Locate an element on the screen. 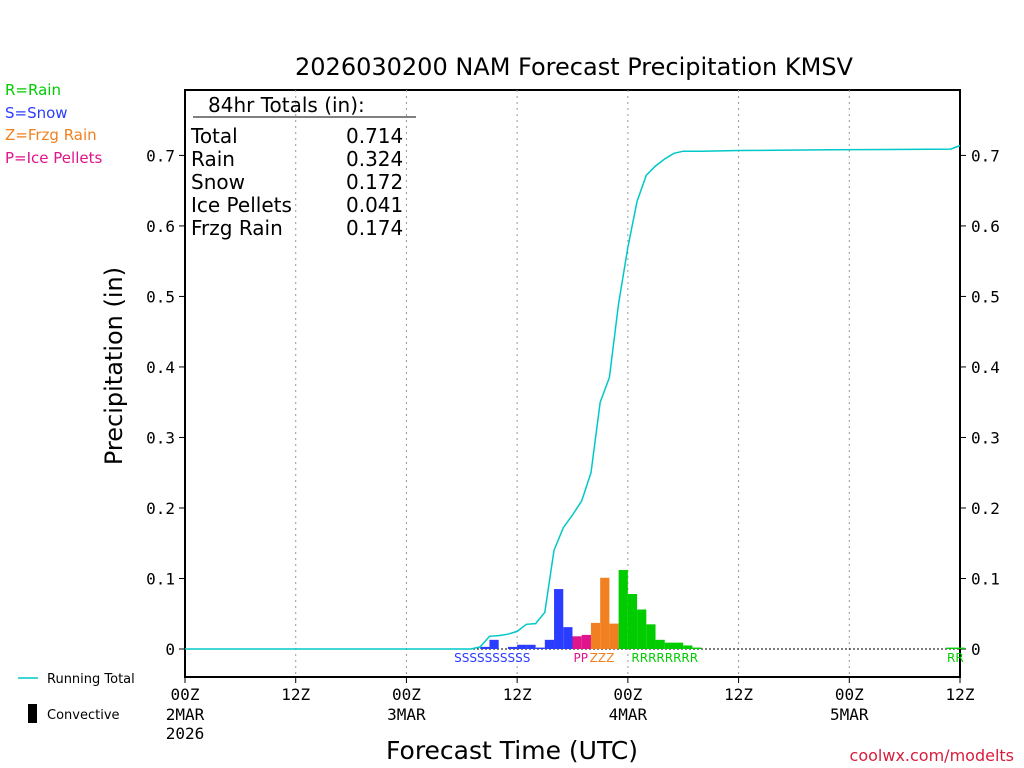 The image size is (1024, 768). x-axis-label: Forecast Time (UTC) is located at coordinates (512, 750).